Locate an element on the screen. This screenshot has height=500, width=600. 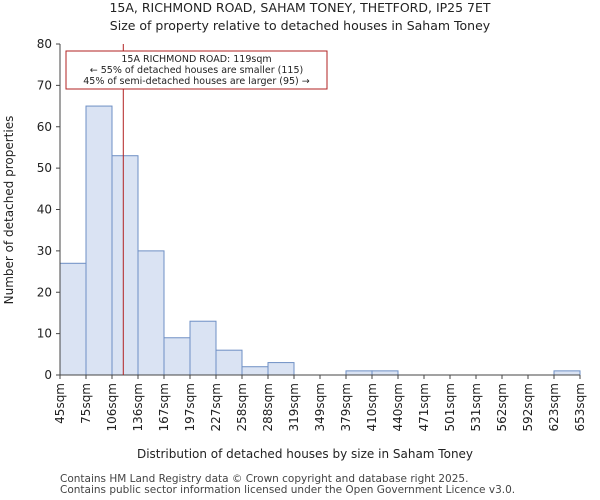
x-tick-label: 531sqm is located at coordinates (476, 407).